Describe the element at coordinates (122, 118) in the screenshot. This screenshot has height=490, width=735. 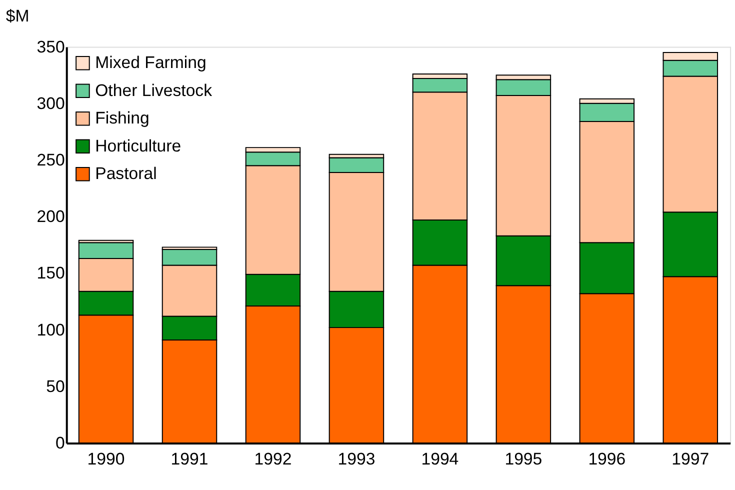
I see `legend-label: Fishing` at that location.